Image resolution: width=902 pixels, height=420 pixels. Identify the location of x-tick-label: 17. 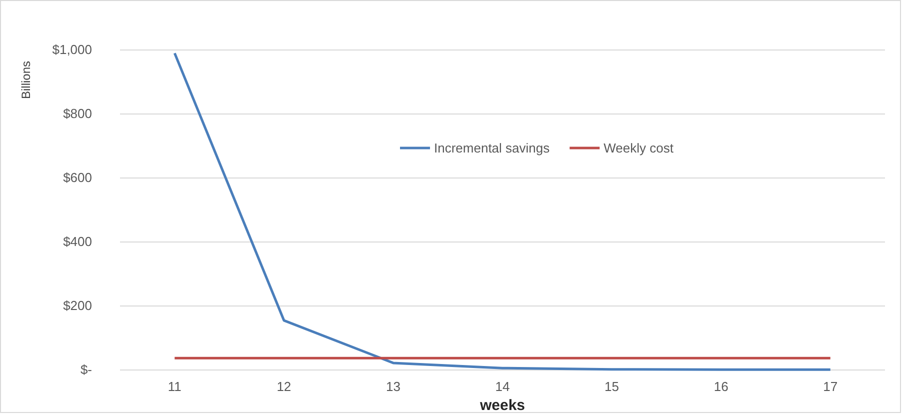
(830, 386).